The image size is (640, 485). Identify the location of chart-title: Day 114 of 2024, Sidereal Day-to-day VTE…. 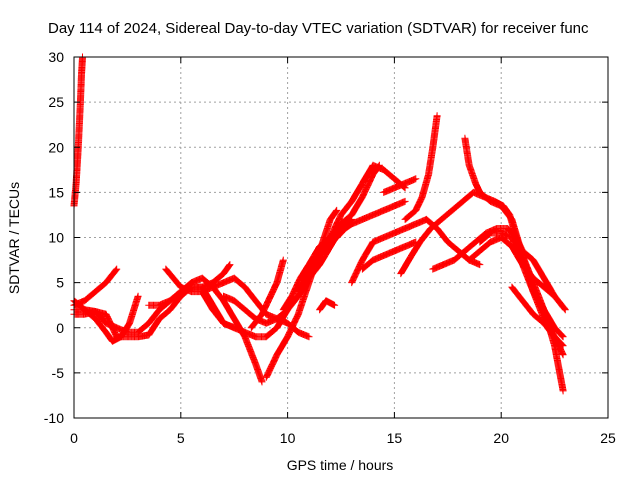
(318, 28).